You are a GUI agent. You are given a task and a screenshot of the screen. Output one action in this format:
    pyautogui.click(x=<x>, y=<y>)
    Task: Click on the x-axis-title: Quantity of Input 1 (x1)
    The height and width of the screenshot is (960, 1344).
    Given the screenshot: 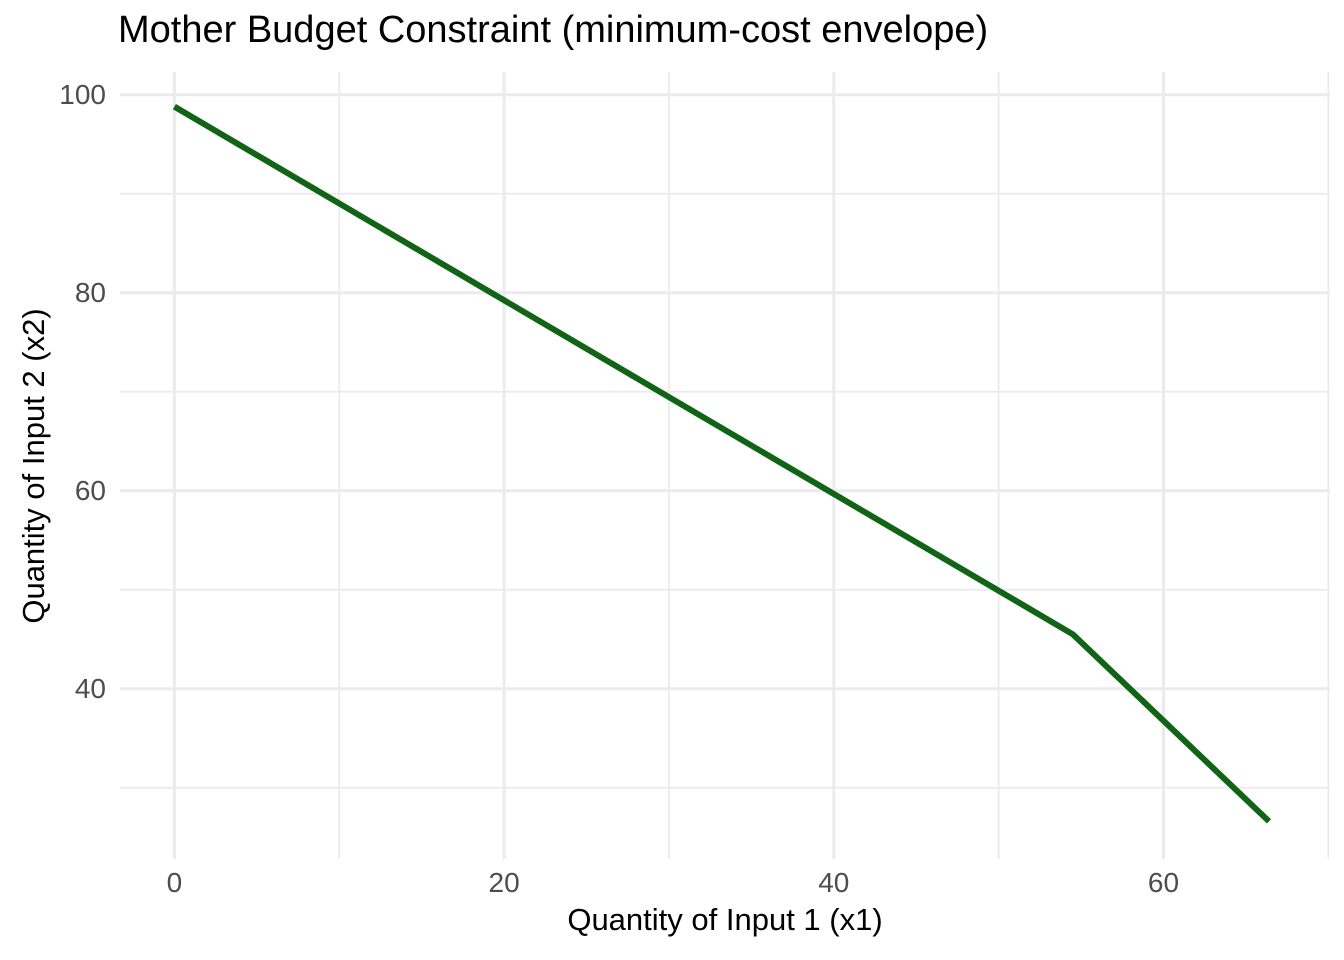 What is the action you would take?
    pyautogui.click(x=725, y=919)
    